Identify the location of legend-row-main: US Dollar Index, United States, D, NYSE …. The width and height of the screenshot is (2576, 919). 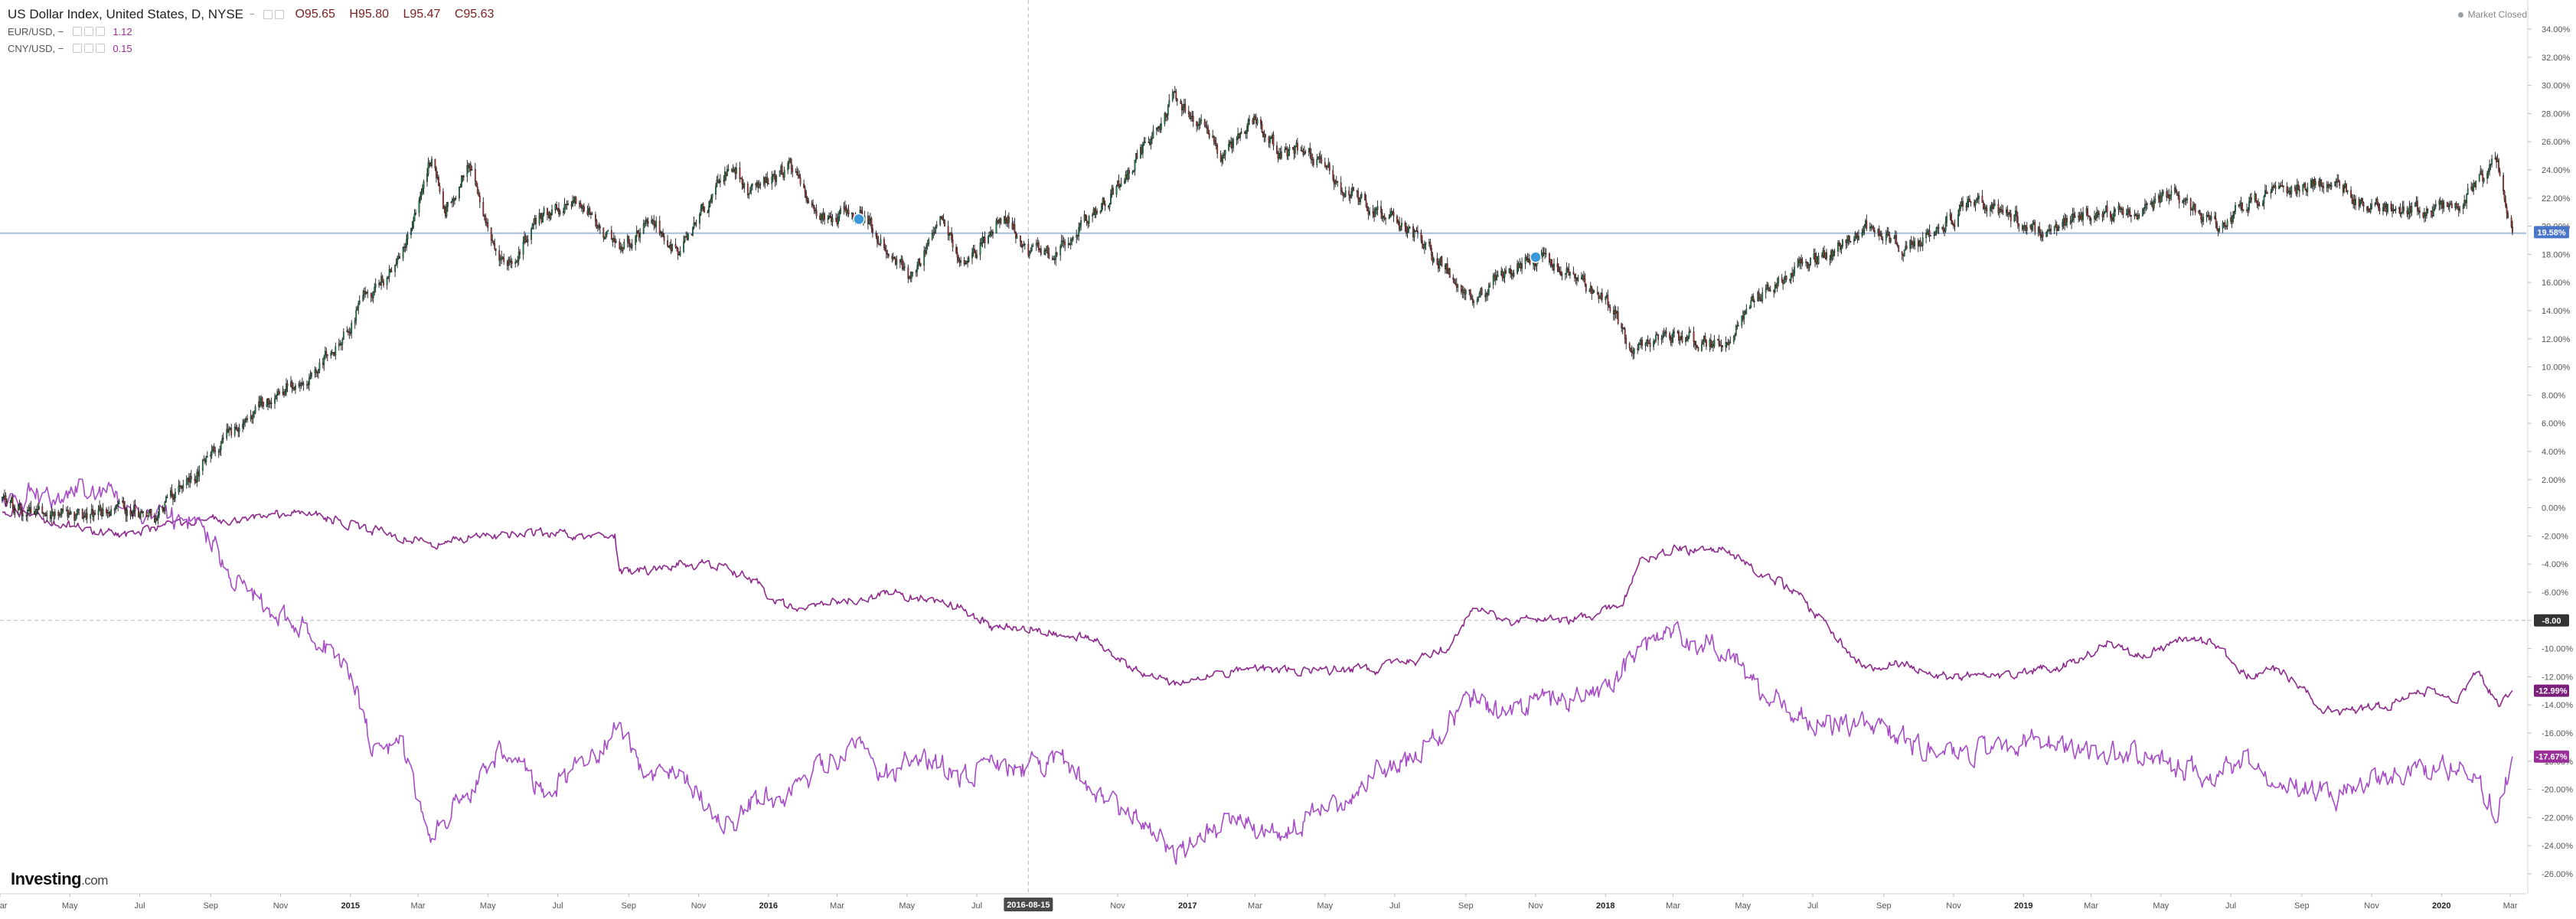
(256, 14).